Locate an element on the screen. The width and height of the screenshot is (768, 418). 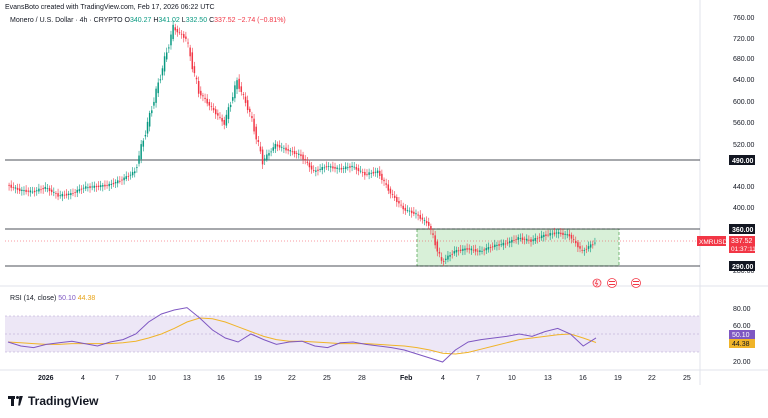
low-value: 332.50 is located at coordinates (196, 20).